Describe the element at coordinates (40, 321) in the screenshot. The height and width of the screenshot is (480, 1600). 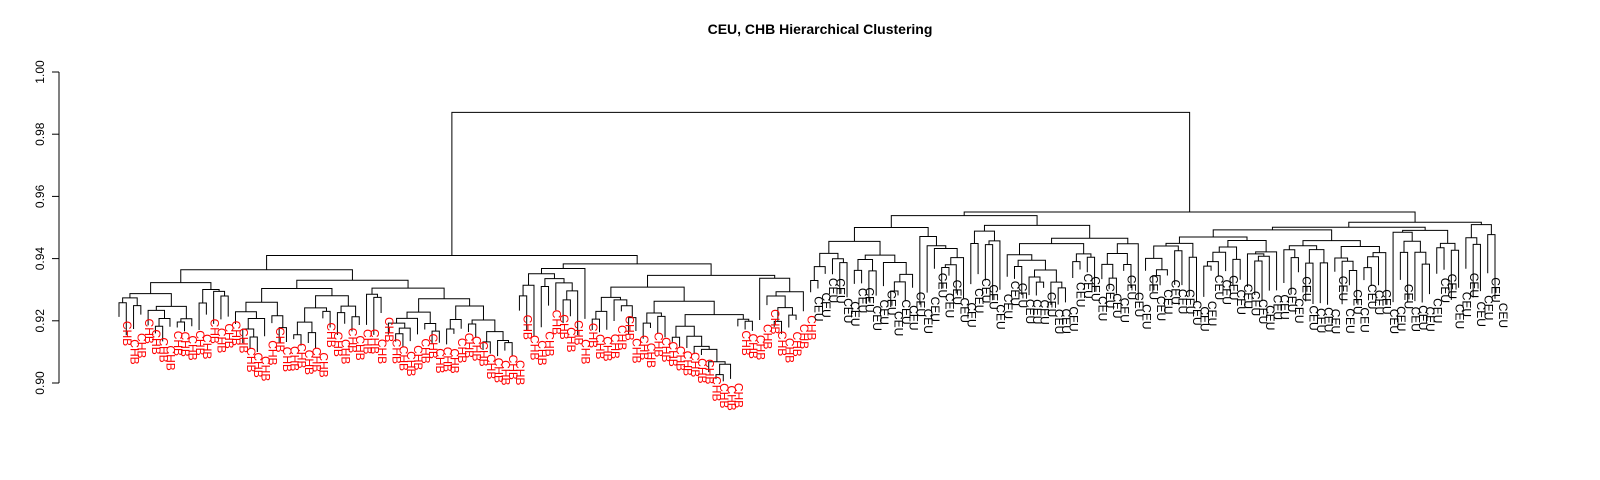
I see `y-tick-label: 0.92` at that location.